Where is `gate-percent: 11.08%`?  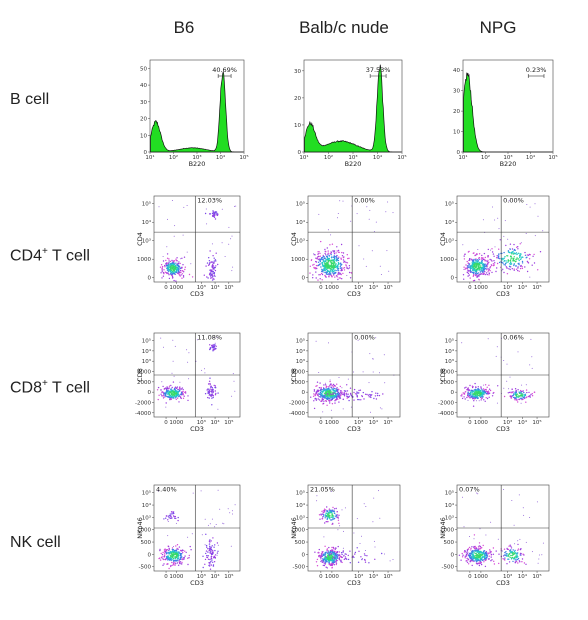
gate-percent: 11.08% is located at coordinates (209, 338).